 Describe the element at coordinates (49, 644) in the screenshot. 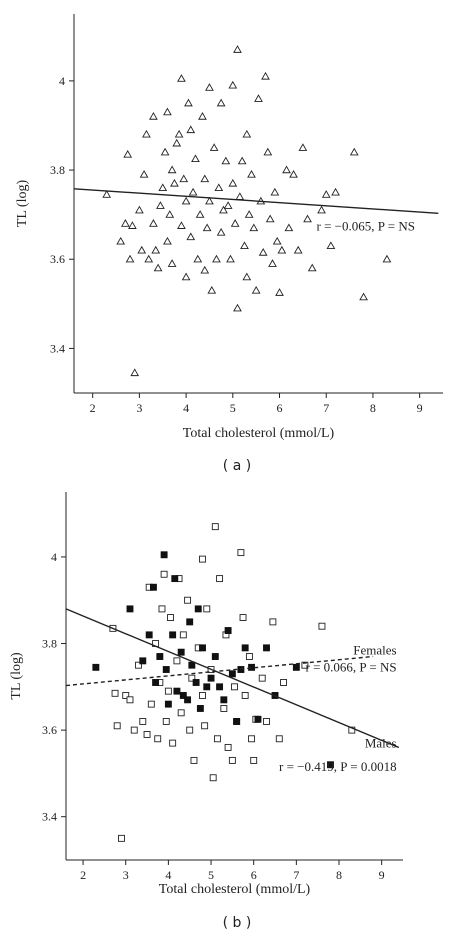

I see `y-tick-label: 3.8` at that location.